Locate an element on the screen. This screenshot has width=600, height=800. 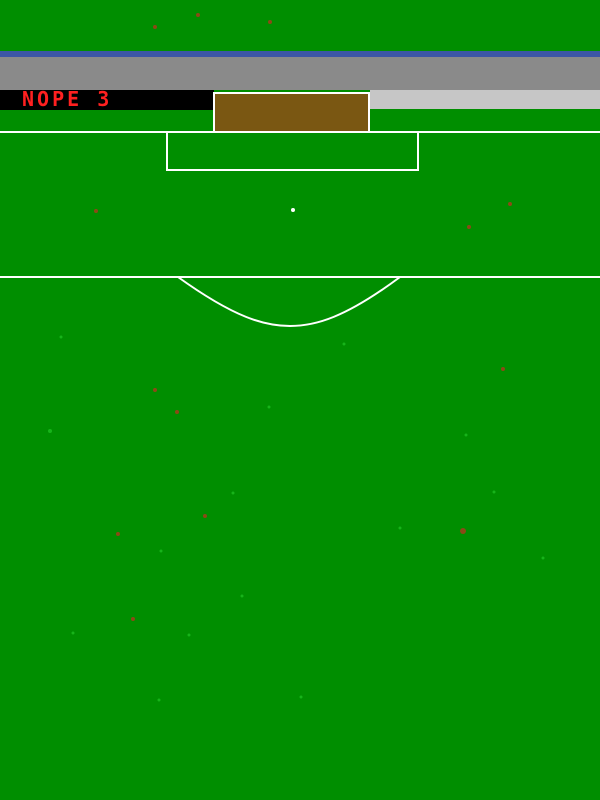
stand-light-gray-ledge is located at coordinates (485, 99).